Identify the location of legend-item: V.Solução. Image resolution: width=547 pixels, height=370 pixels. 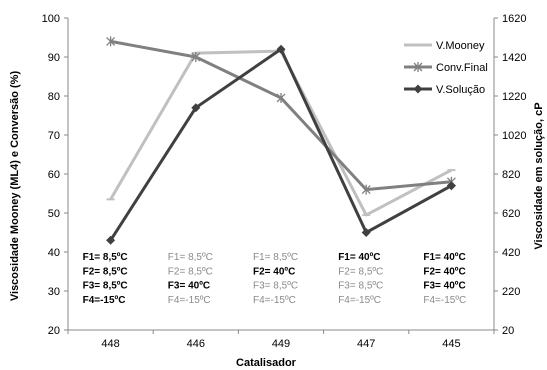
(444, 90).